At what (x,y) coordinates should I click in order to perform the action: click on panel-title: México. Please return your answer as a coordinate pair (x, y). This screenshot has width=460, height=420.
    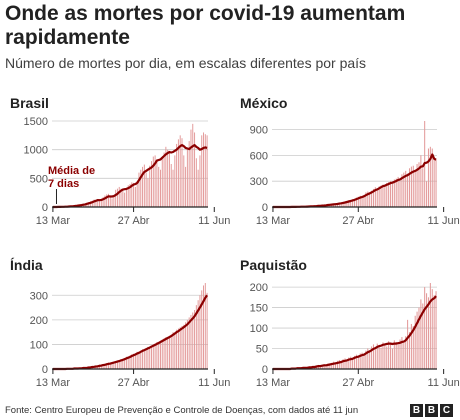
    Looking at the image, I should click on (263, 103).